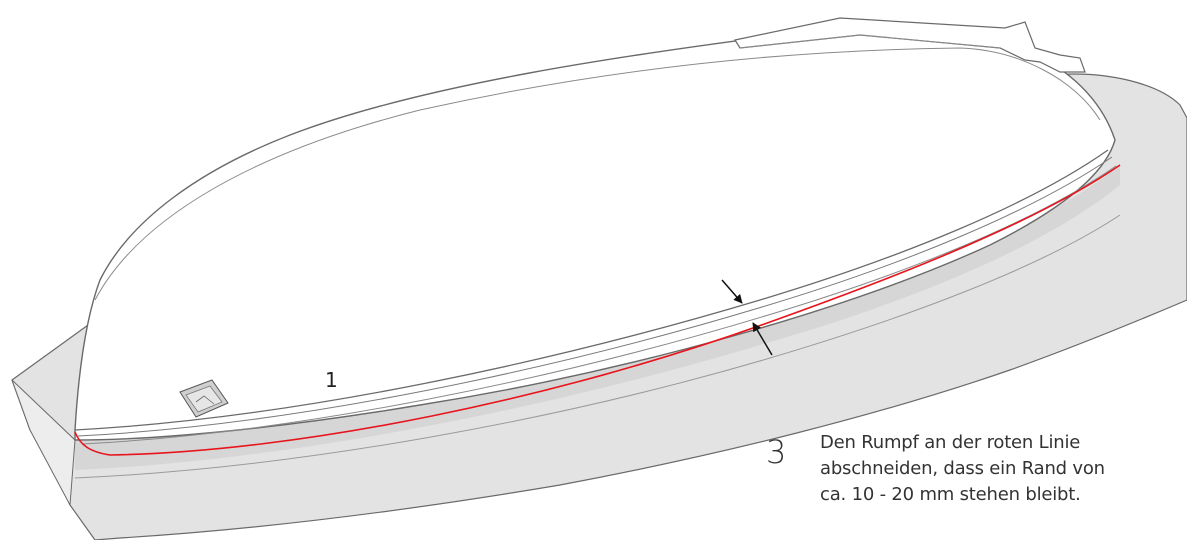 The height and width of the screenshot is (540, 1187). Describe the element at coordinates (43, 443) in the screenshot. I see `flange-corner-facet` at that location.